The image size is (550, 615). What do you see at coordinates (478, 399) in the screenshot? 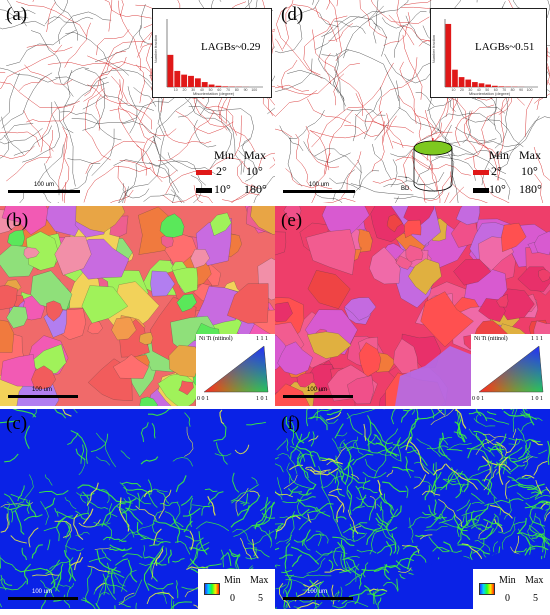
I see `ipf-corner-001: 0 0 1` at bounding box center [478, 399].